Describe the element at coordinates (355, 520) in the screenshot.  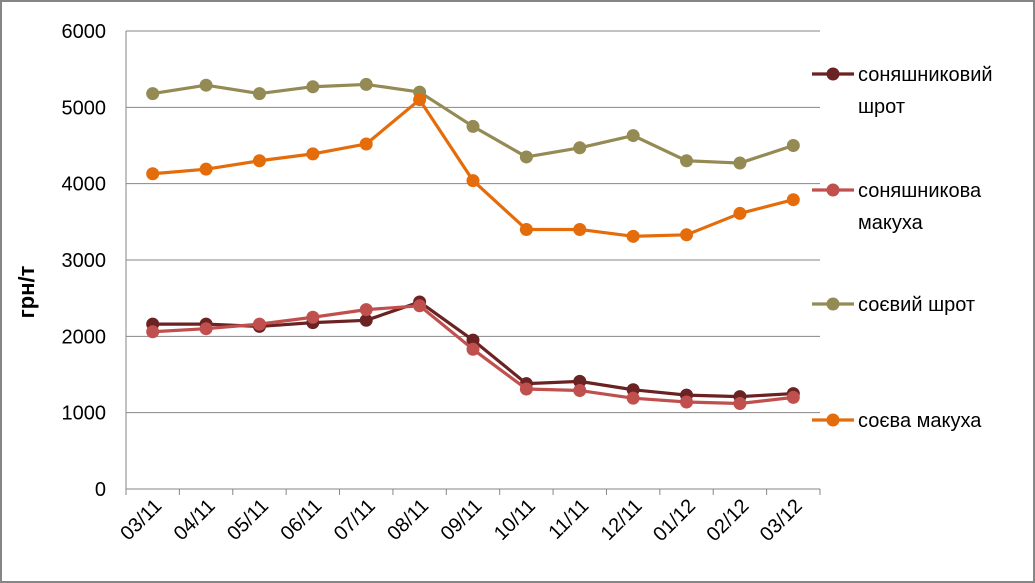
I see `x-tick-label: 07/11` at that location.